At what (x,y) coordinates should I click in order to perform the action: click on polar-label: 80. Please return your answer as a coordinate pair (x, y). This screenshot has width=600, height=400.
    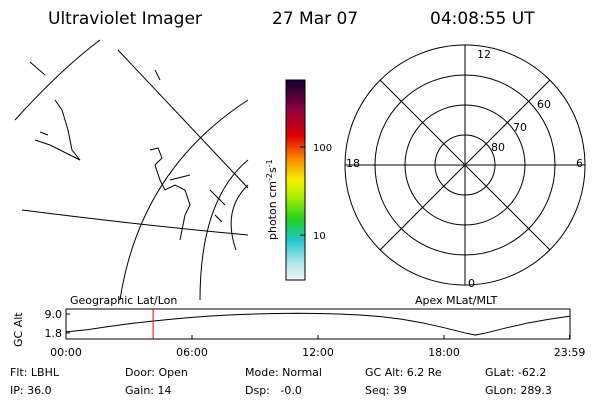
    Looking at the image, I should click on (498, 147).